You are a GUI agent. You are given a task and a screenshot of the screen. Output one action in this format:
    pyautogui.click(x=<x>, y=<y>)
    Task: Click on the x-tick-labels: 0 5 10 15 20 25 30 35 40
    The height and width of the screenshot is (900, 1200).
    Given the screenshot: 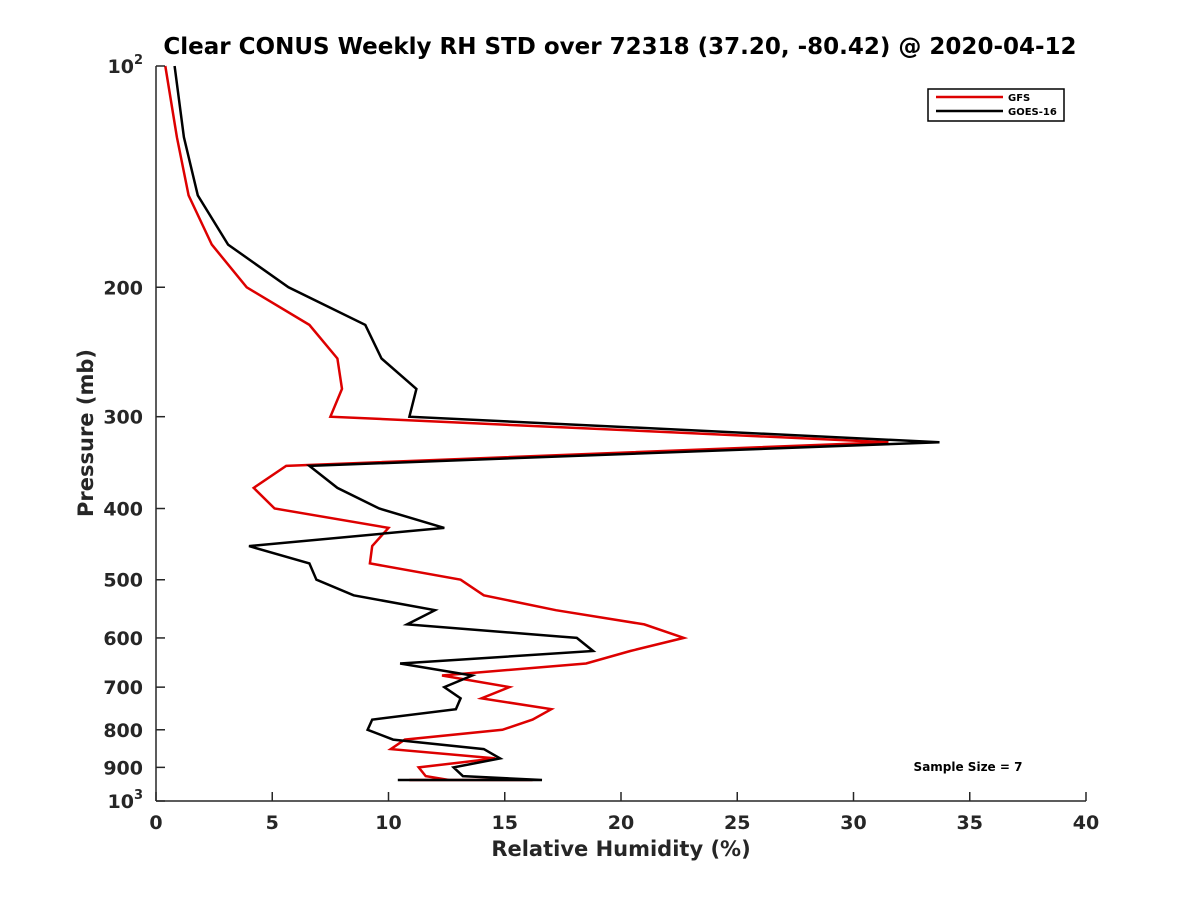 What is the action you would take?
    pyautogui.click(x=624, y=813)
    